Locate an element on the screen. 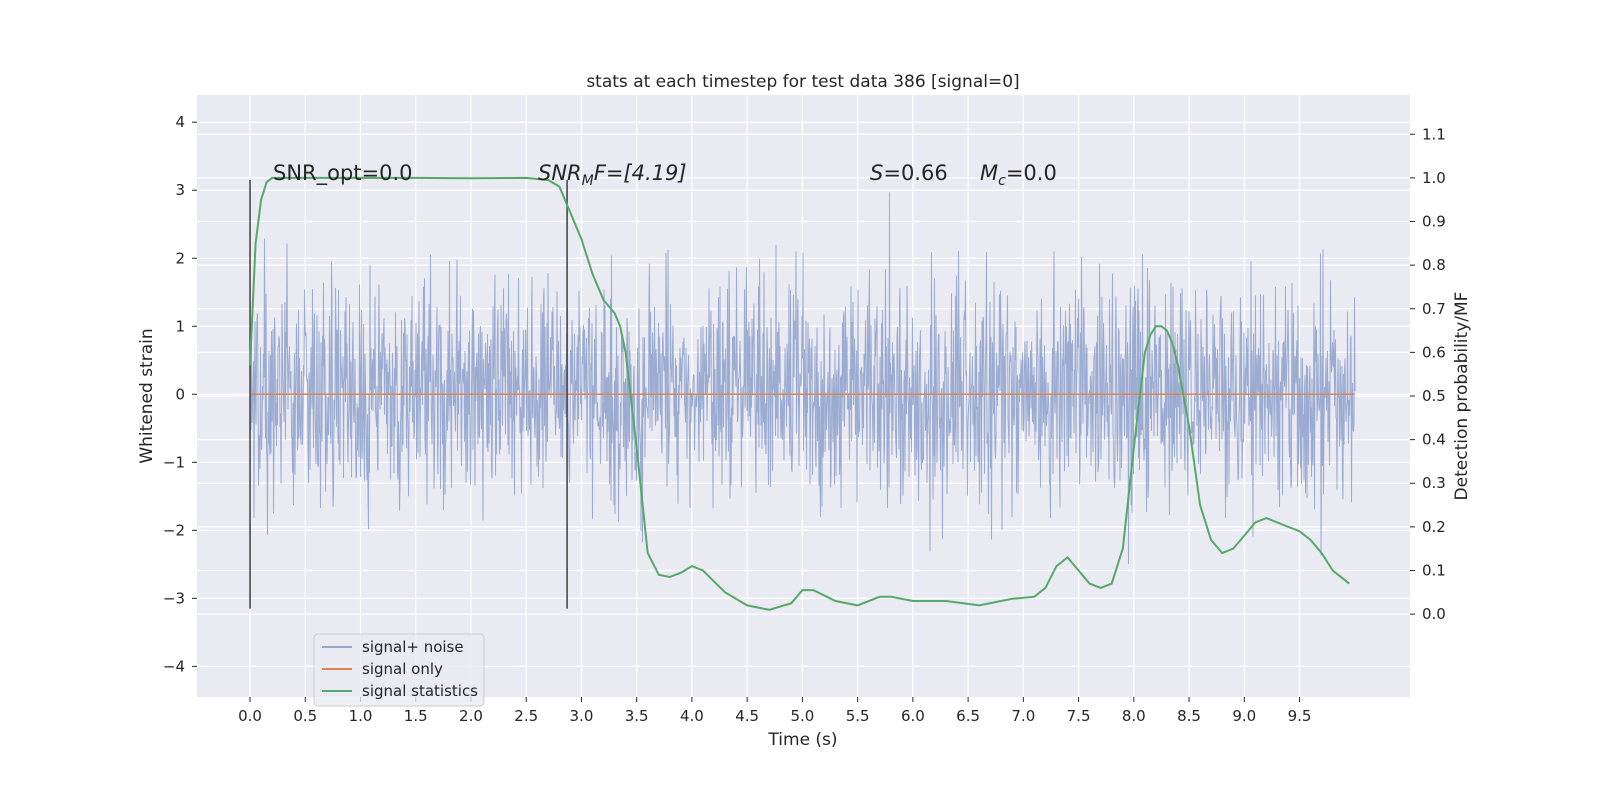 This screenshot has width=1600, height=800. y-tick-label-6: −2 is located at coordinates (174, 530).